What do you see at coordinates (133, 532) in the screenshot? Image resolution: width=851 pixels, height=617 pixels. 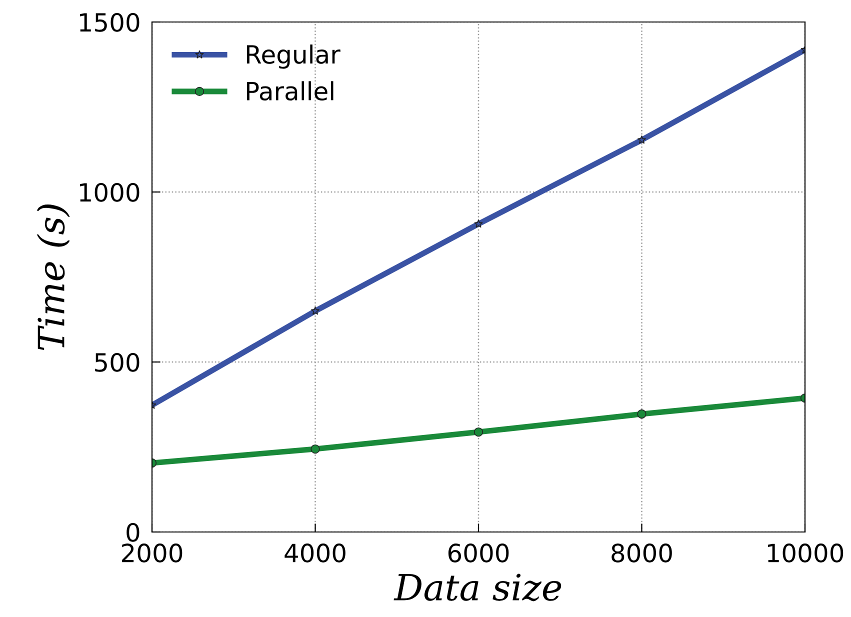 I see `y-tick-label: 0` at bounding box center [133, 532].